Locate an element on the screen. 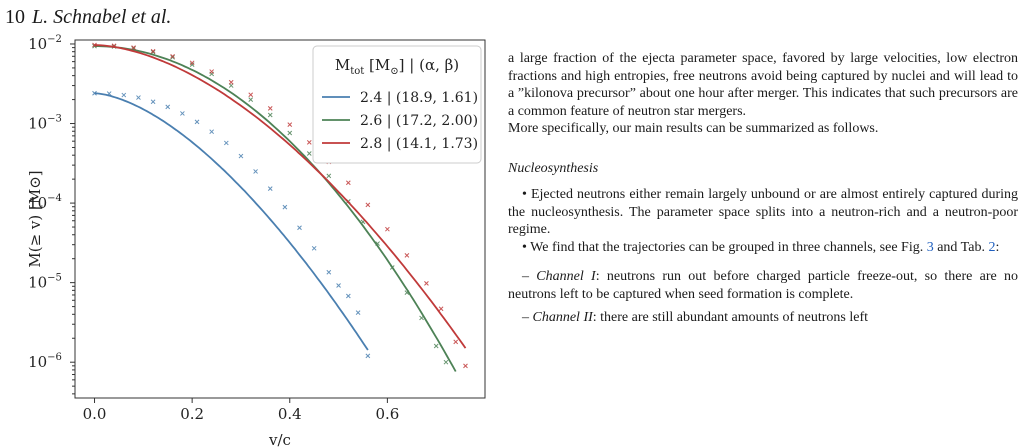  running-header: 10 L. Schnabel et al. is located at coordinates (88, 17).